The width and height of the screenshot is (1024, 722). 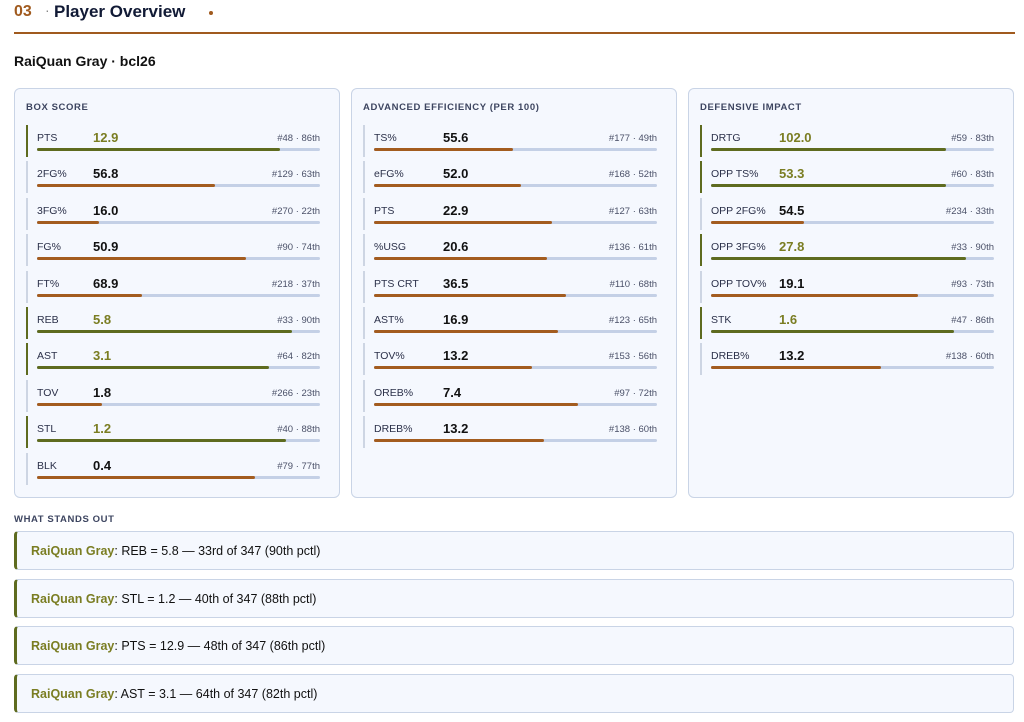 I want to click on stat-value: 36.5, so click(x=456, y=283).